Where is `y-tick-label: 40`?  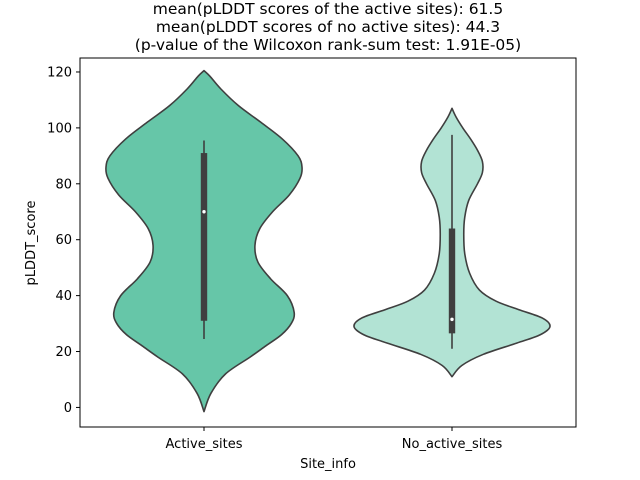
y-tick-label: 40 is located at coordinates (63, 296).